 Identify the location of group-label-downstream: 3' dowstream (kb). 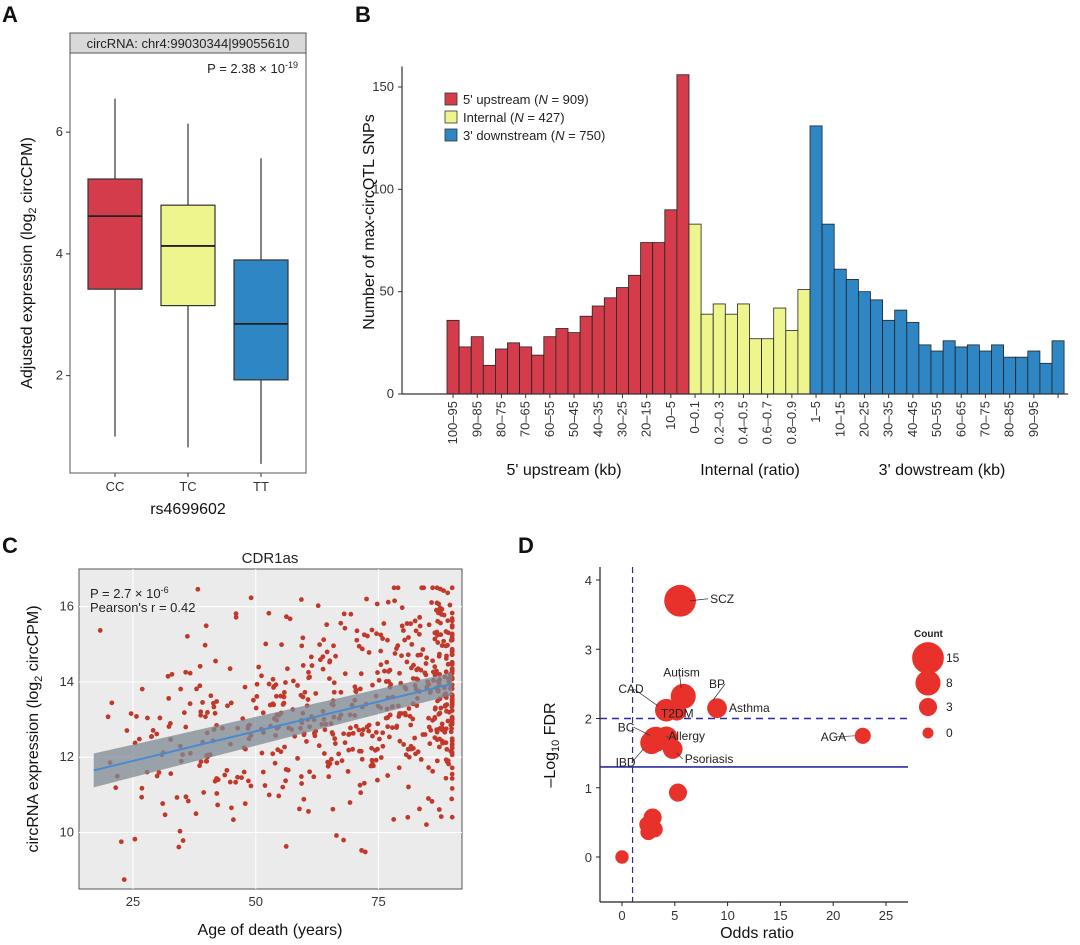
(942, 470).